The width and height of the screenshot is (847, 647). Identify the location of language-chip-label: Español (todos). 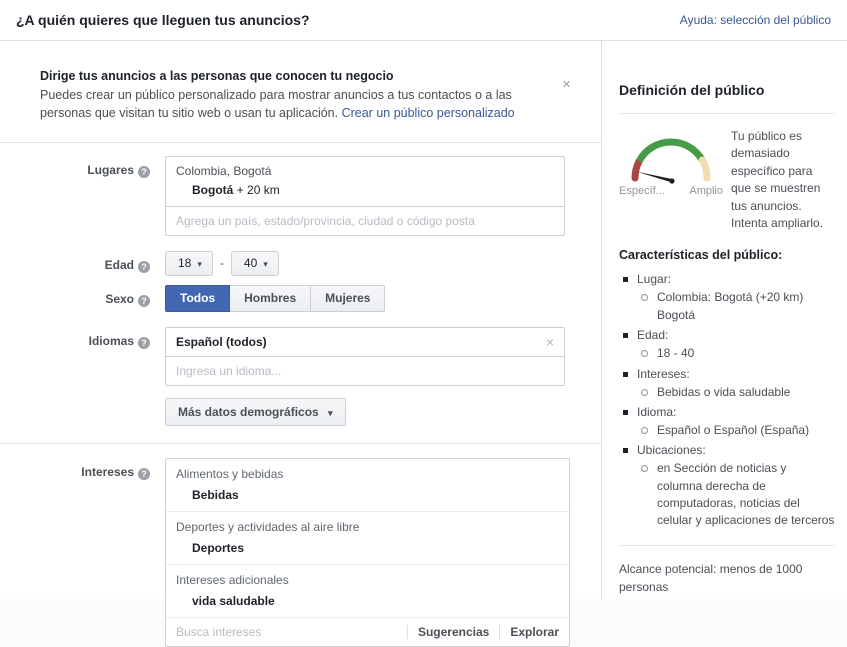
(221, 342).